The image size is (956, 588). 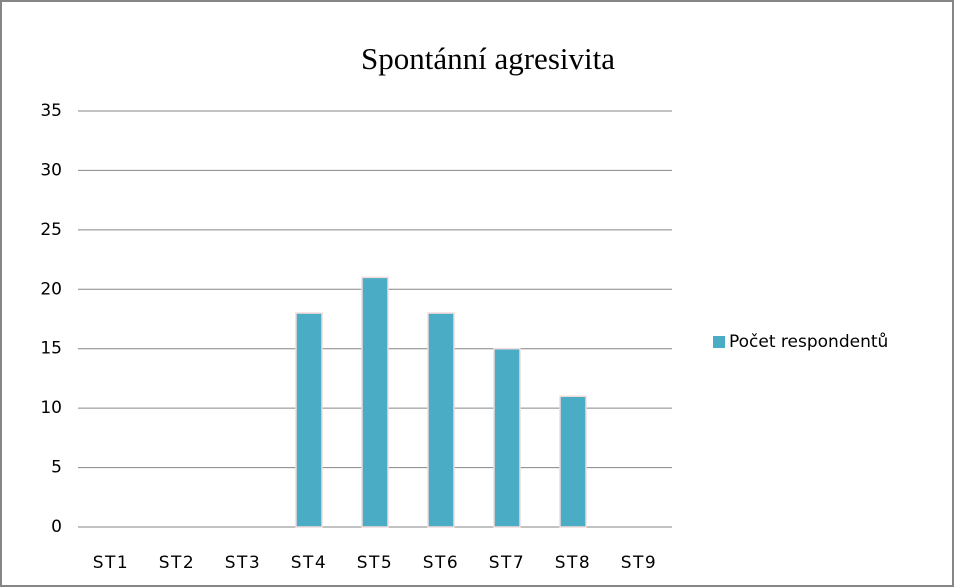 What do you see at coordinates (243, 563) in the screenshot?
I see `x-tick-label: ST3` at bounding box center [243, 563].